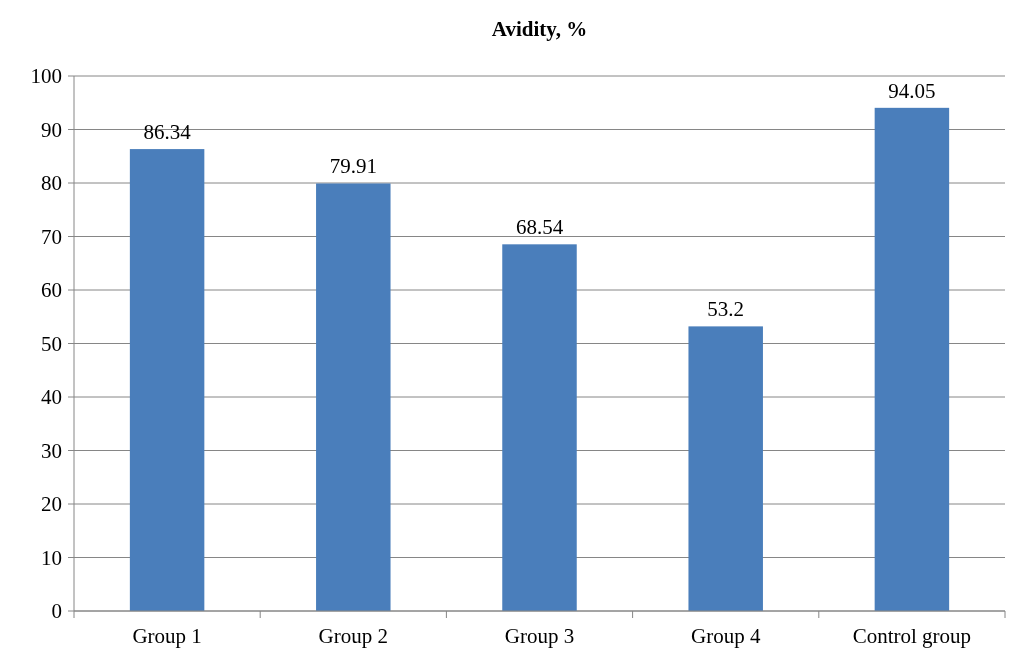  What do you see at coordinates (56, 611) in the screenshot?
I see `y-tick-label: 0` at bounding box center [56, 611].